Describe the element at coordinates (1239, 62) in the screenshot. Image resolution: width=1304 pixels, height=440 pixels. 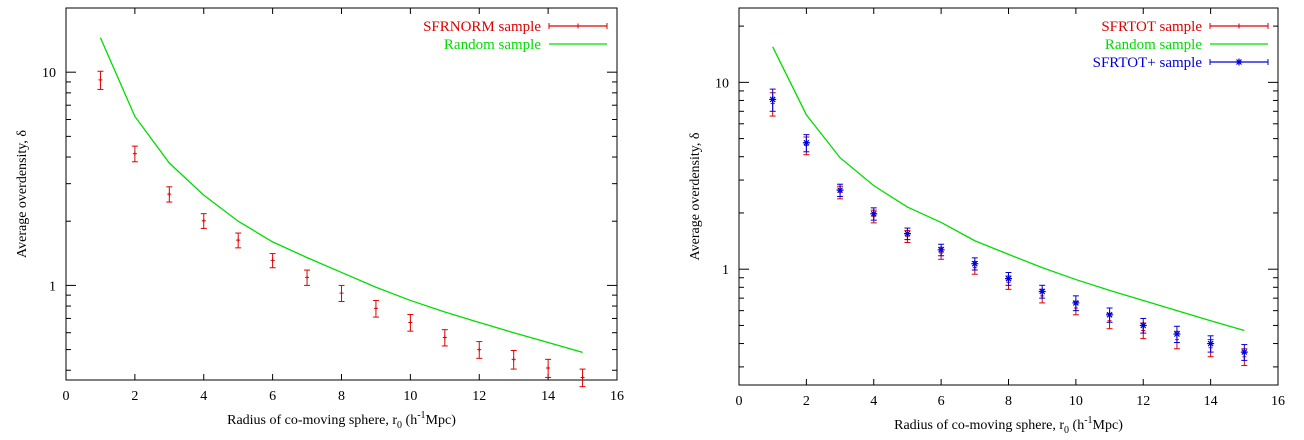
I see `legend-marker` at that location.